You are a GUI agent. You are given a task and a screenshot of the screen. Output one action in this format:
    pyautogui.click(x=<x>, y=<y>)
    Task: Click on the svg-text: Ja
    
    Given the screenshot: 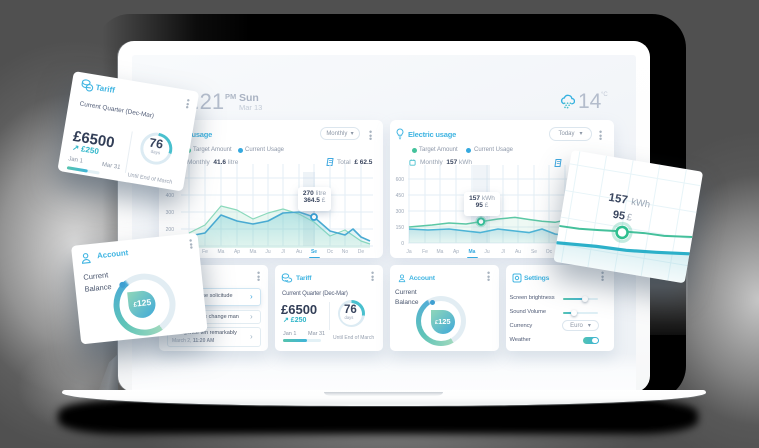 What is the action you would take?
    pyautogui.click(x=409, y=252)
    